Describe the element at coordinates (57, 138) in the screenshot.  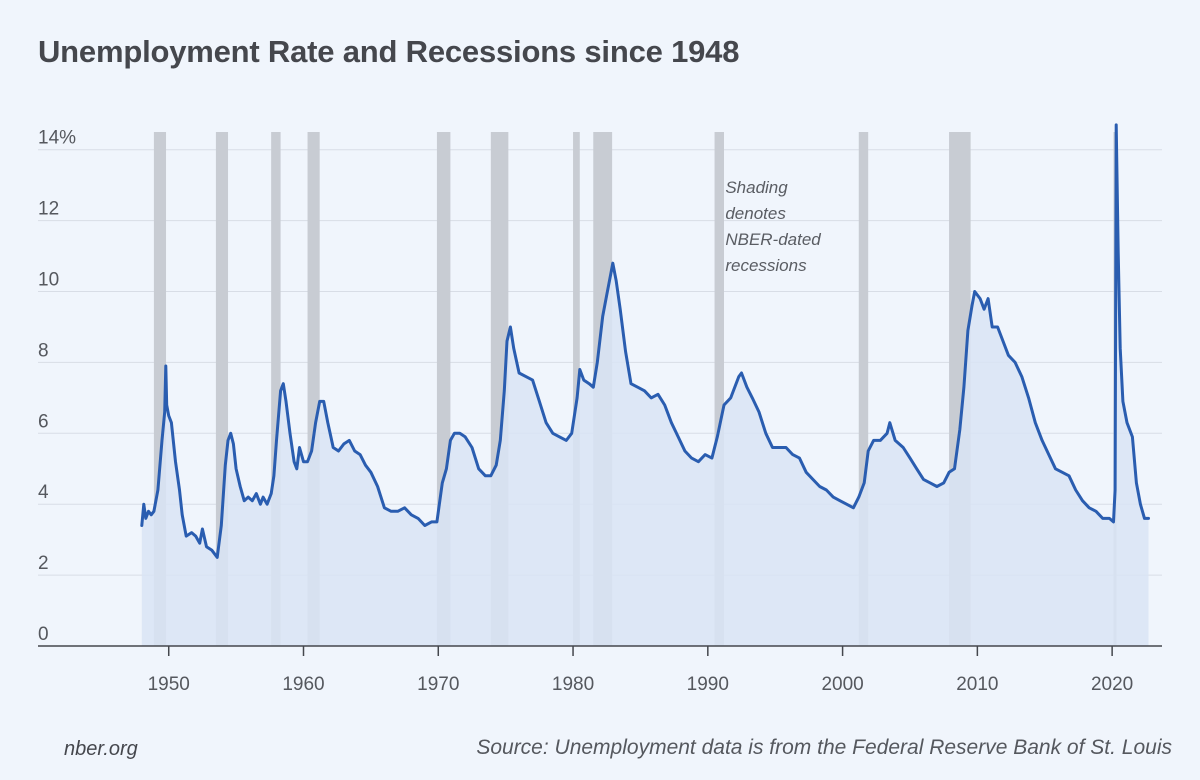
I see `y-tick-label: 14%` at that location.